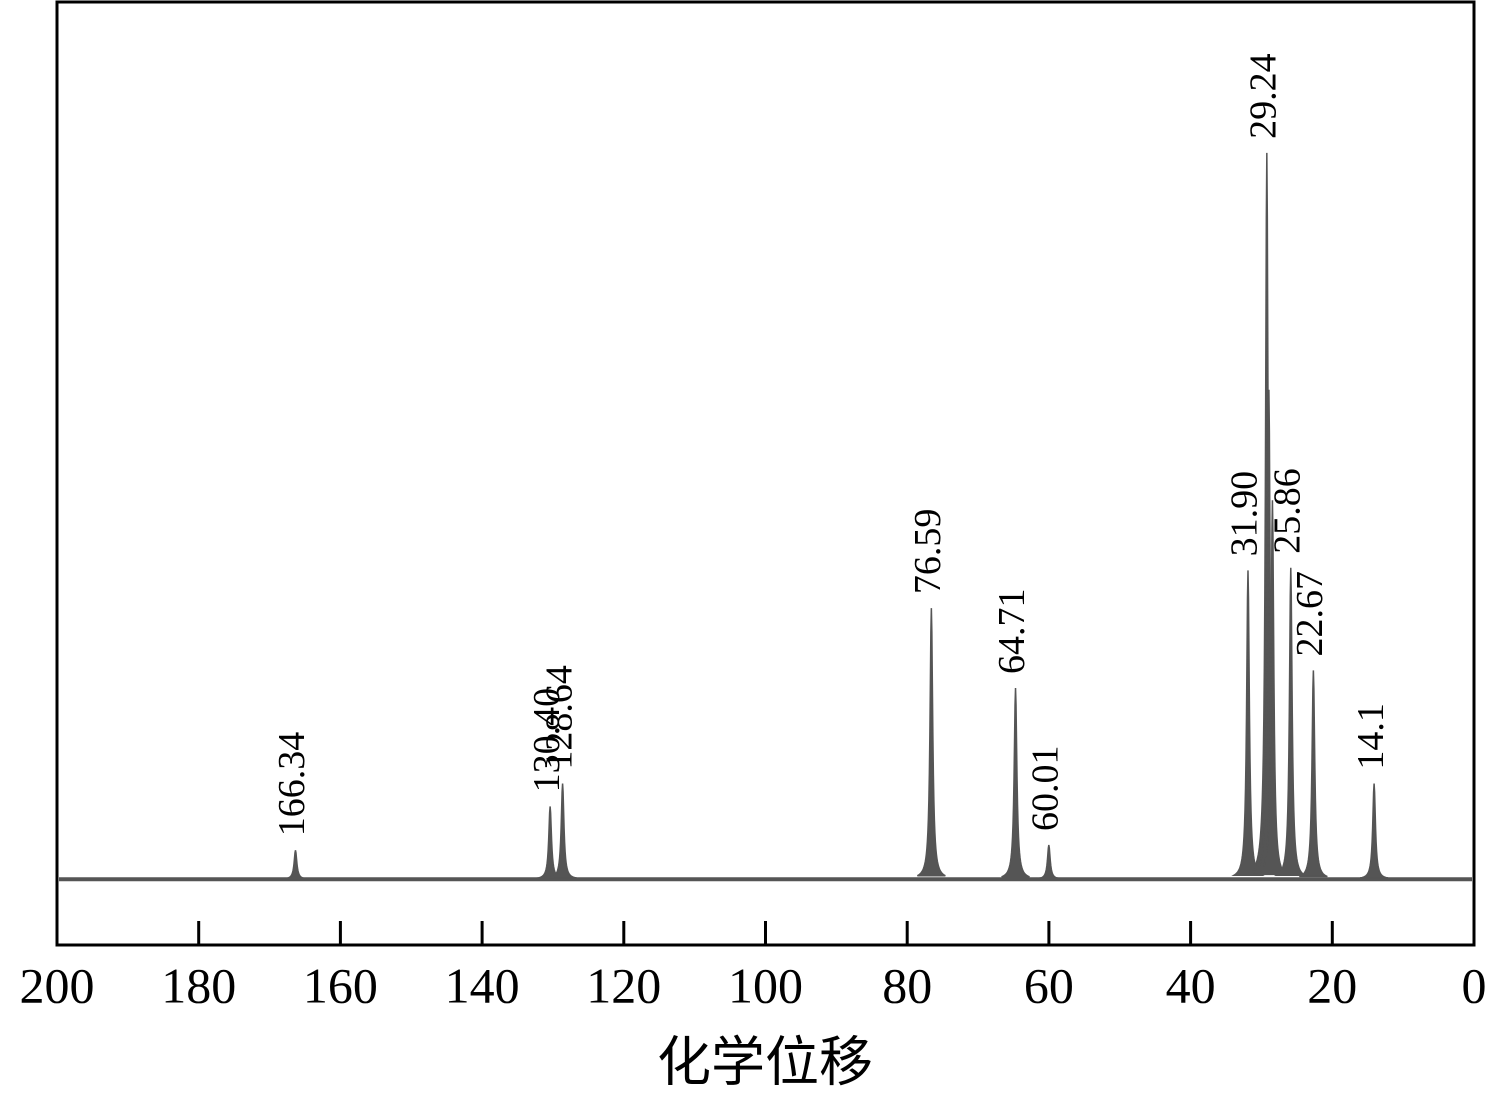  Describe the element at coordinates (1191, 985) in the screenshot. I see `x-tick-label: 40` at that location.